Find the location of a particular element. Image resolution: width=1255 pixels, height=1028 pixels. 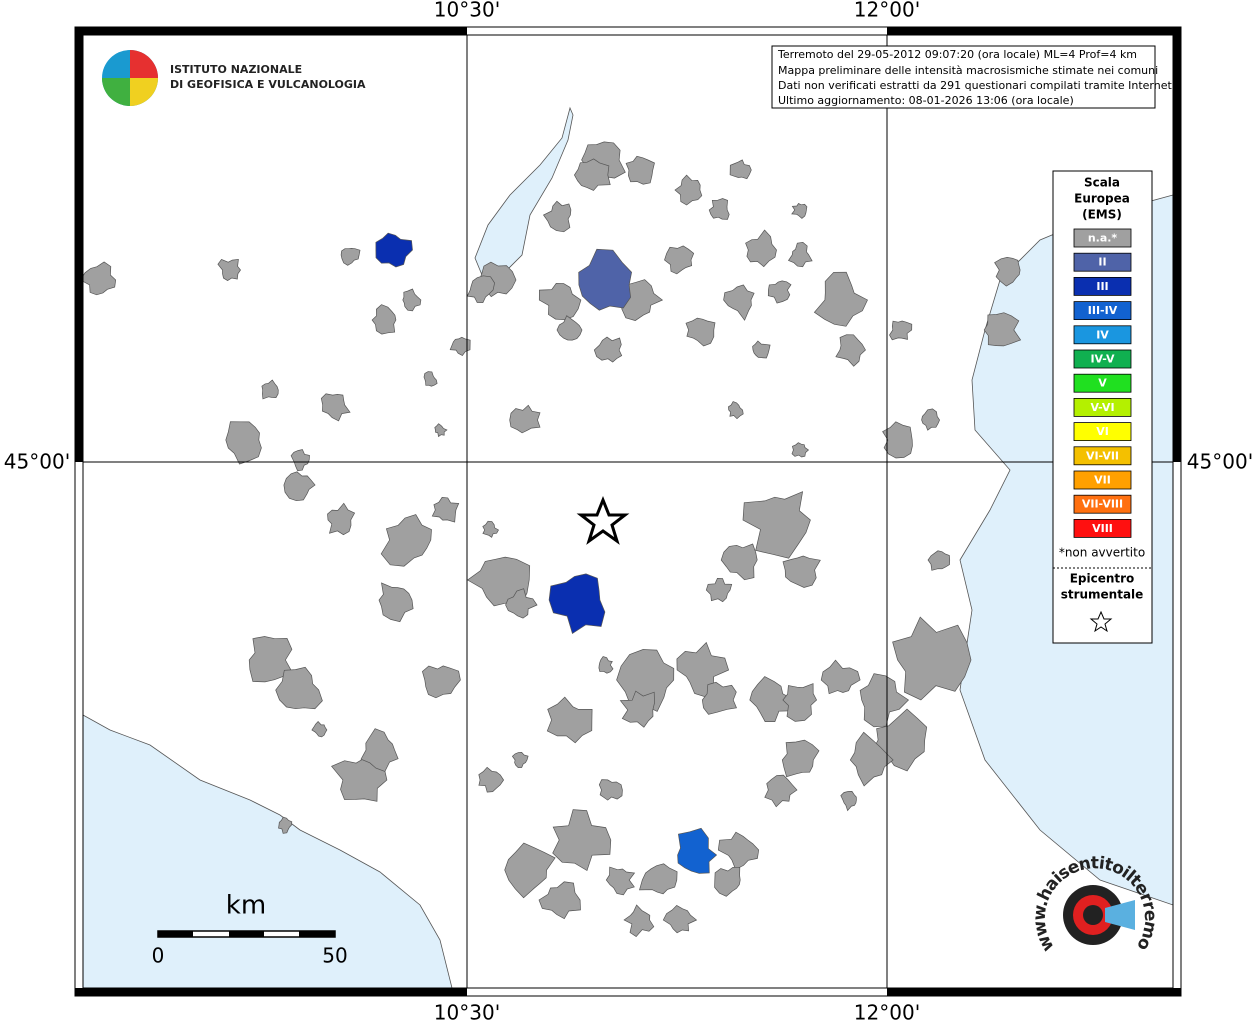

legend-title: Scala is located at coordinates (1102, 183).